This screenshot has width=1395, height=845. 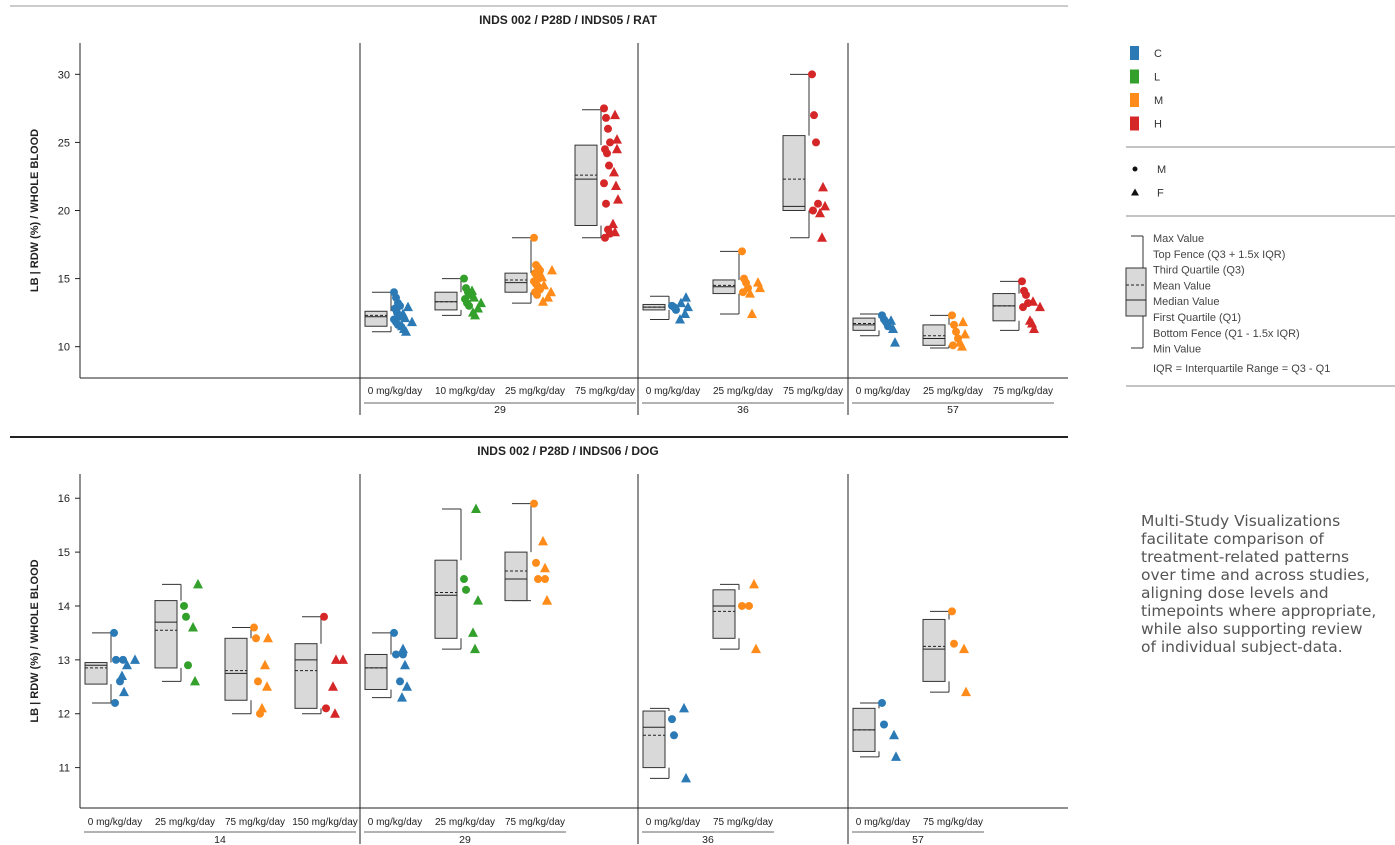 I want to click on legend-box-glyph, so click(x=1136, y=292).